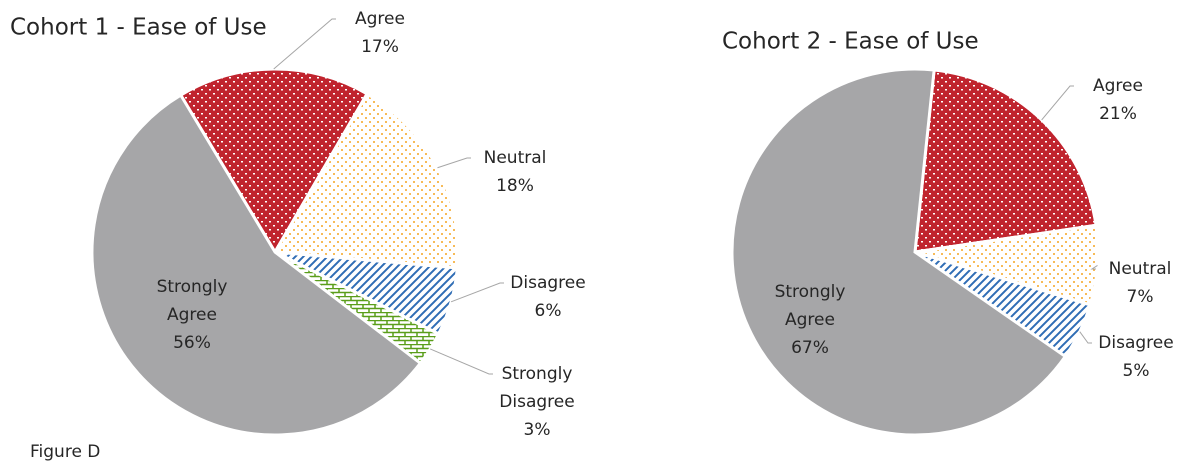 This screenshot has height=465, width=1188. What do you see at coordinates (515, 186) in the screenshot?
I see `value-label: 18%` at bounding box center [515, 186].